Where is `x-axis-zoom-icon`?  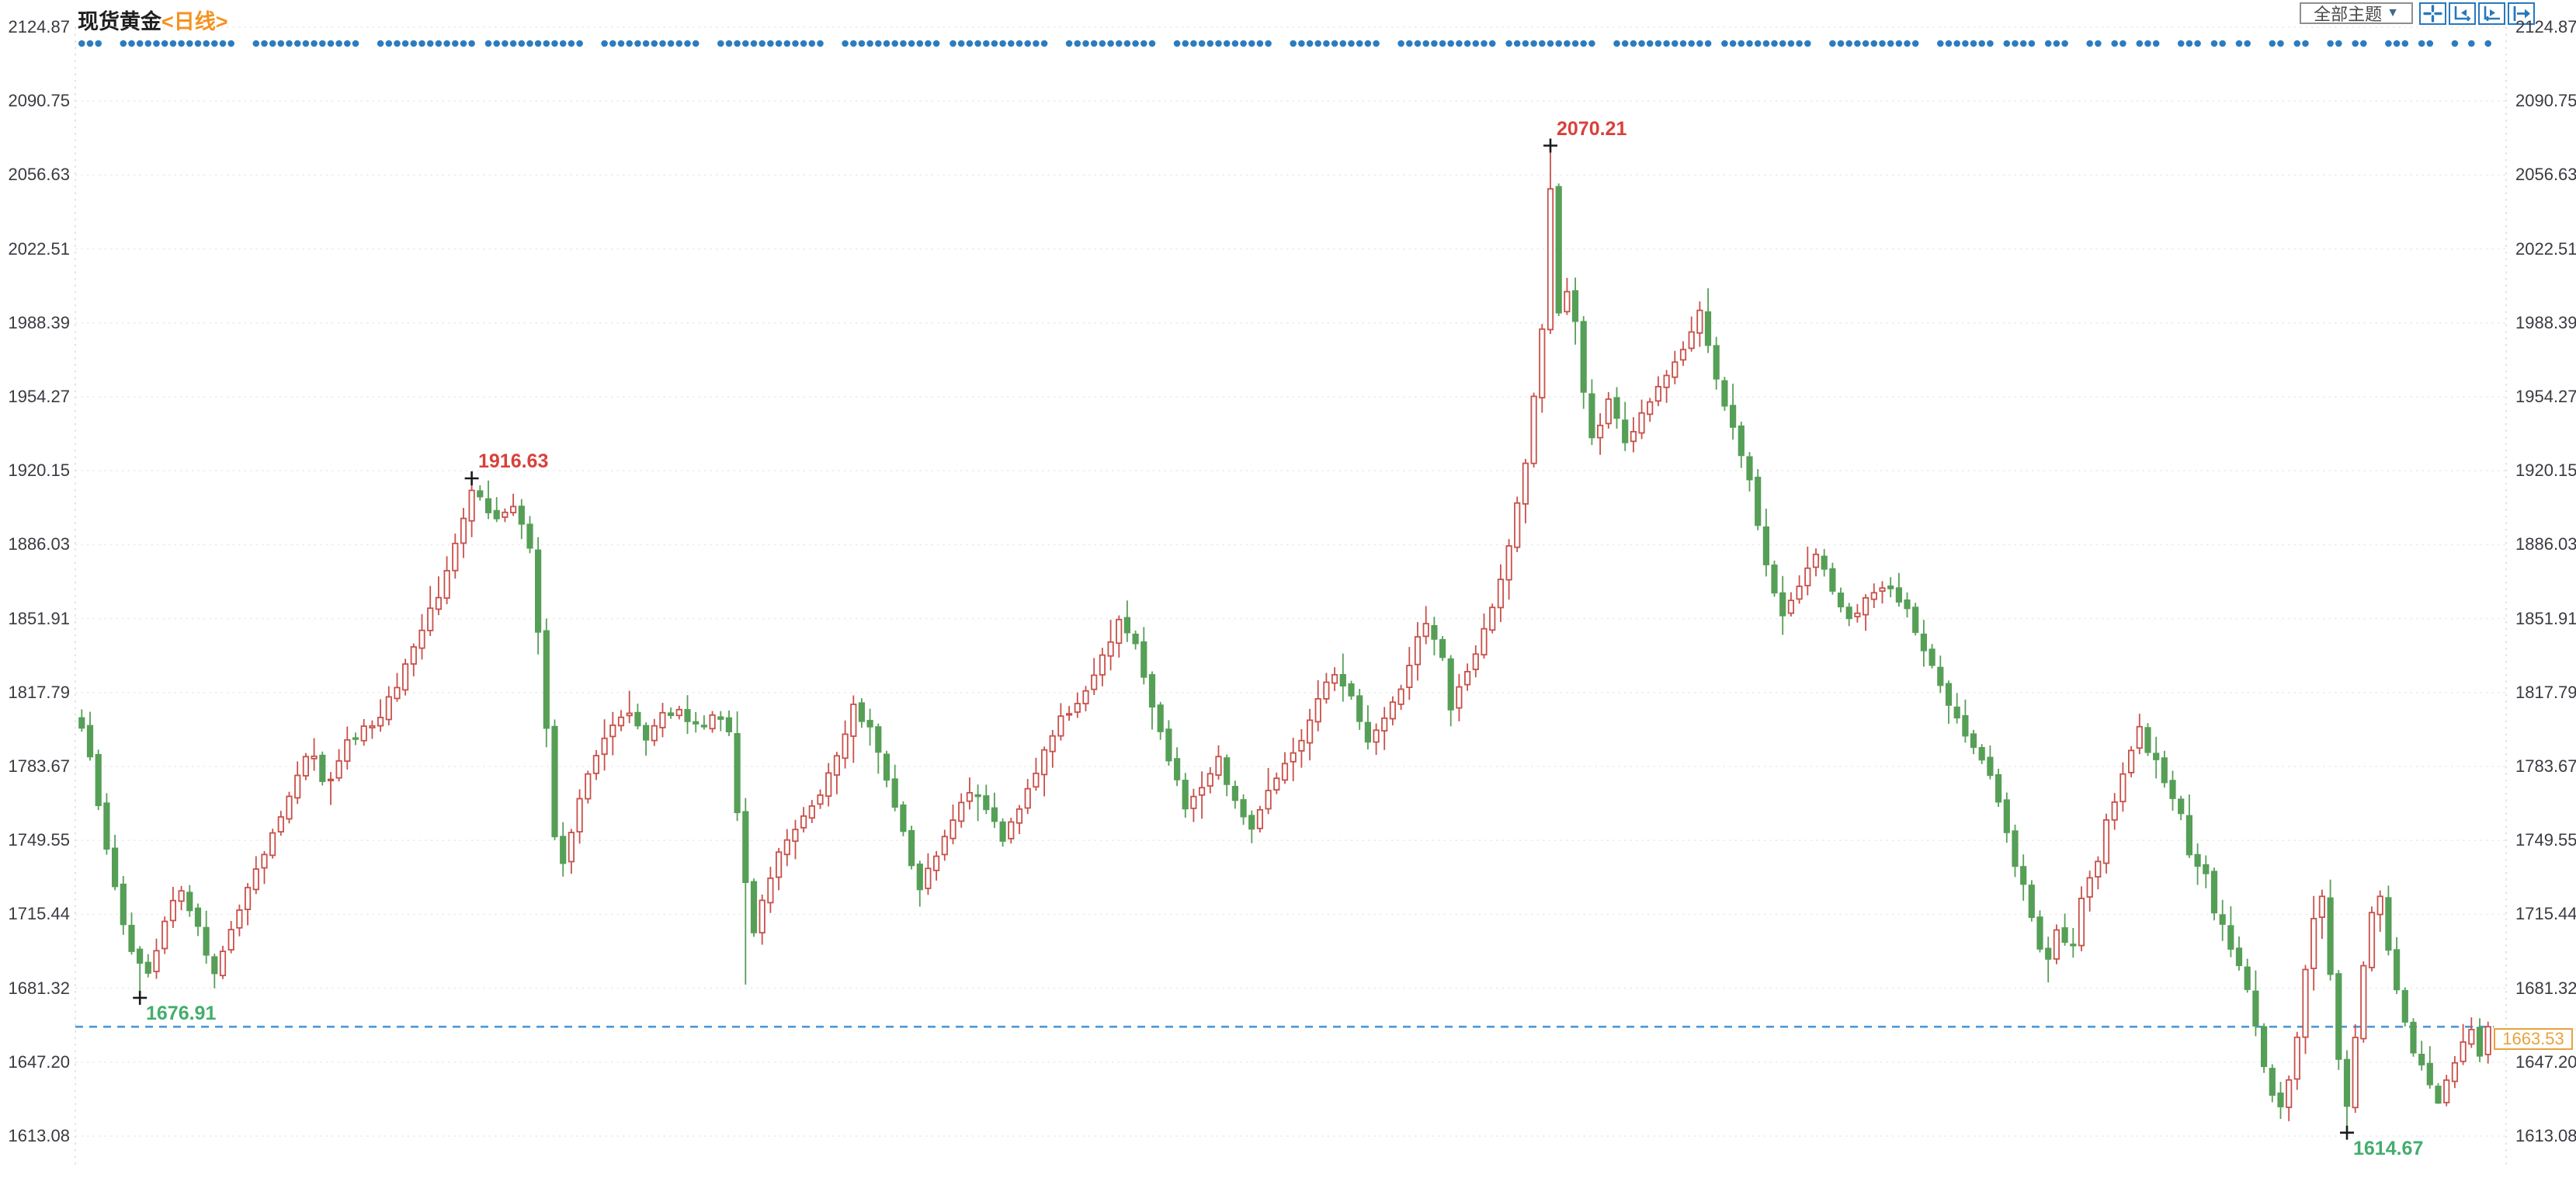 x-axis-zoom-icon is located at coordinates (2462, 13).